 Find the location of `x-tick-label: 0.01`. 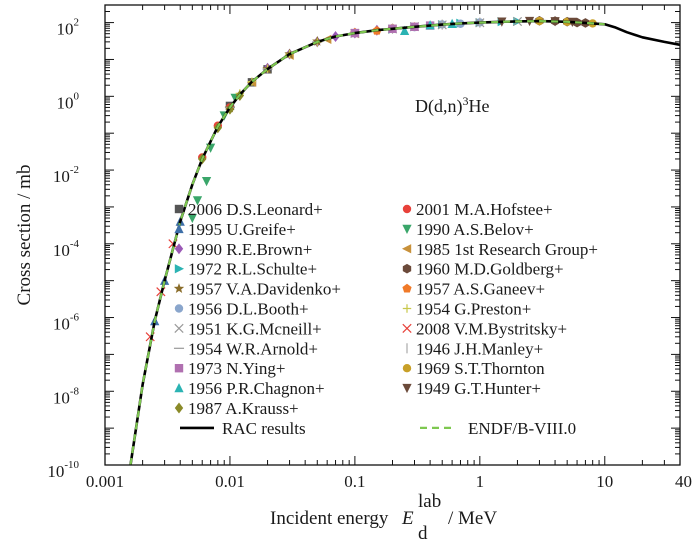

x-tick-label: 0.01 is located at coordinates (230, 481).